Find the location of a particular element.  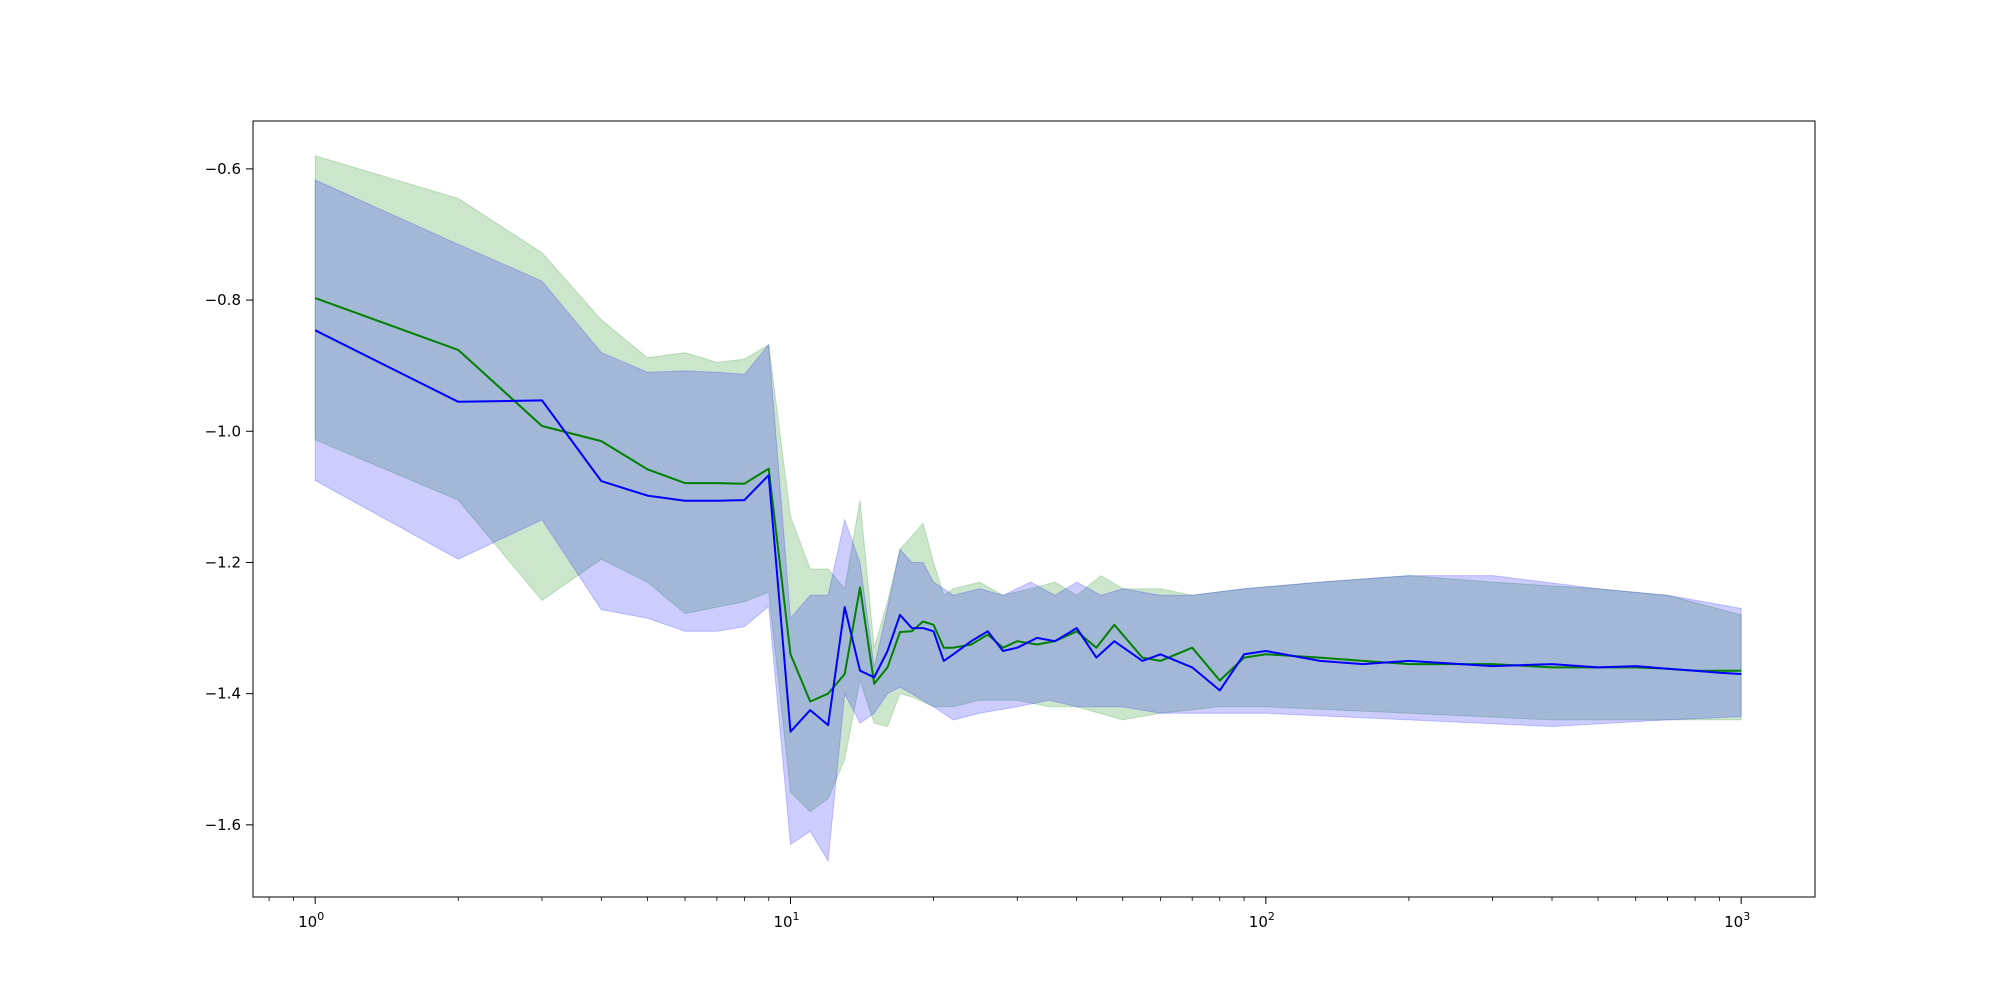

y-tick-label: −1.4 is located at coordinates (223, 694).